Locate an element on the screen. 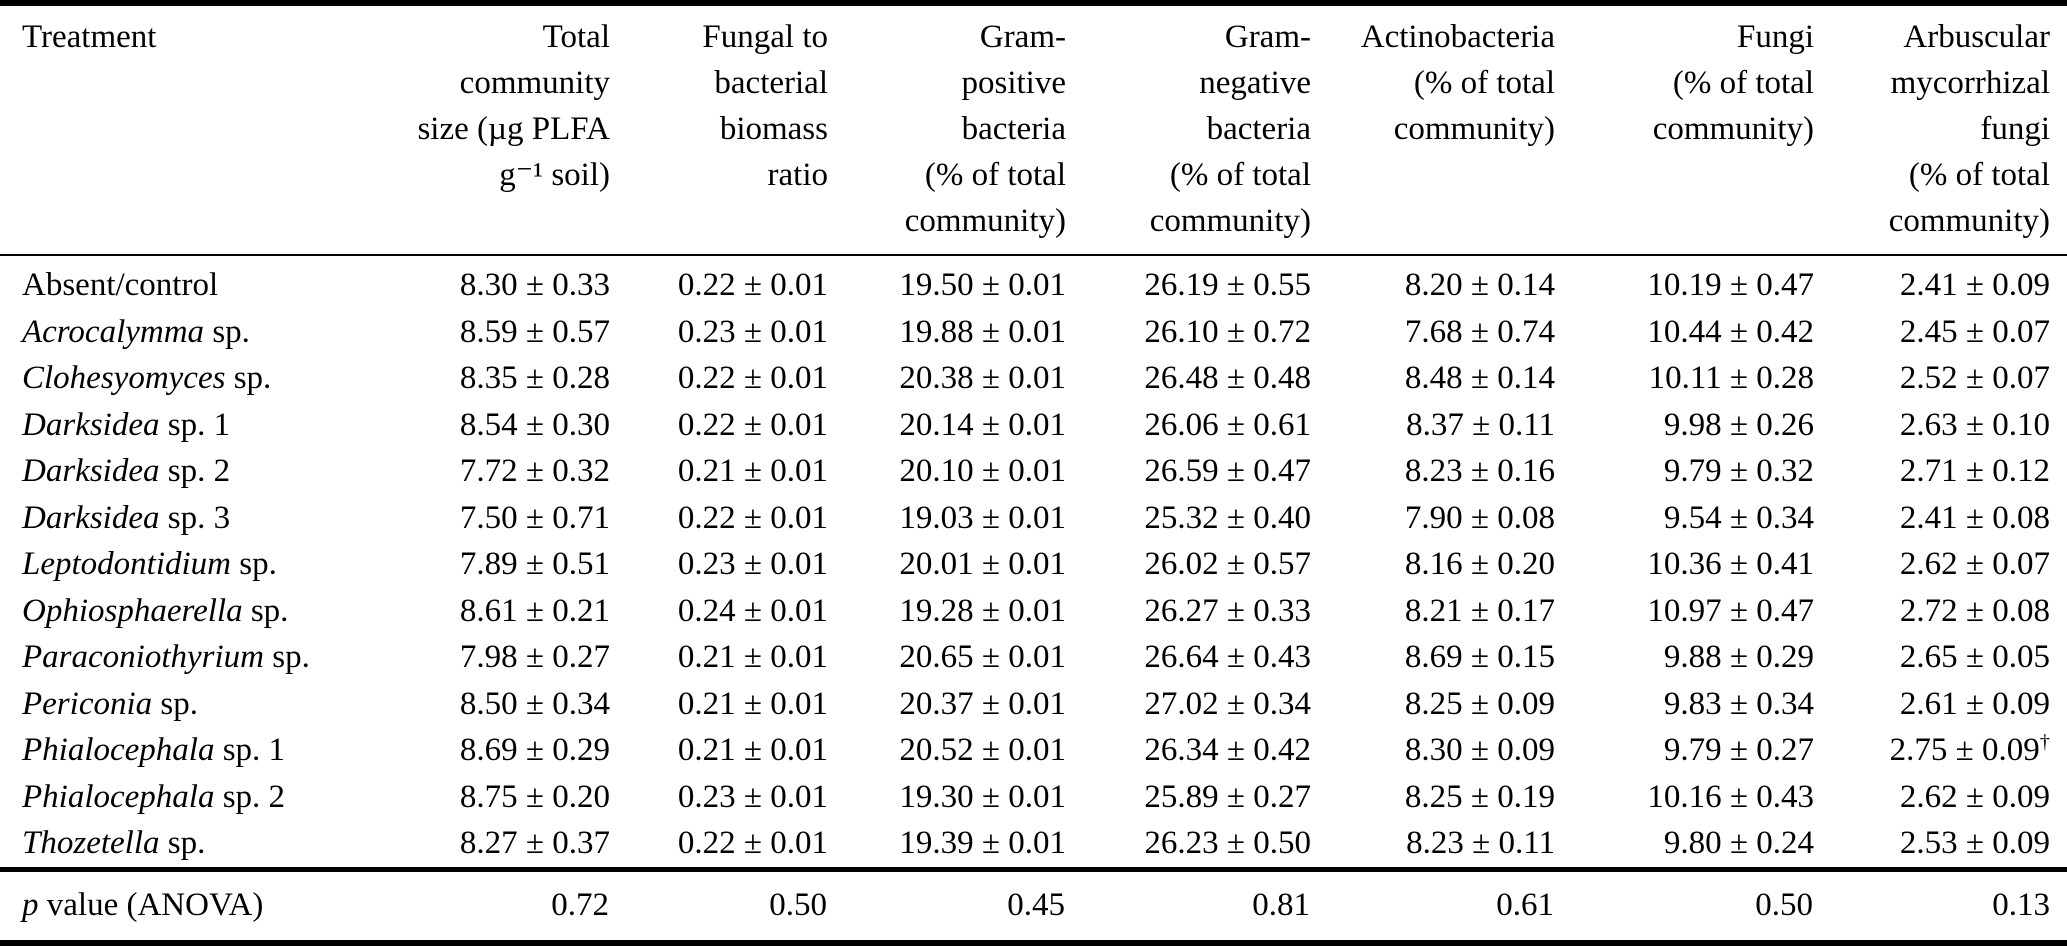 This screenshot has height=946, width=2067. value-cell: 7.90 ± 0.08 is located at coordinates (1479, 517).